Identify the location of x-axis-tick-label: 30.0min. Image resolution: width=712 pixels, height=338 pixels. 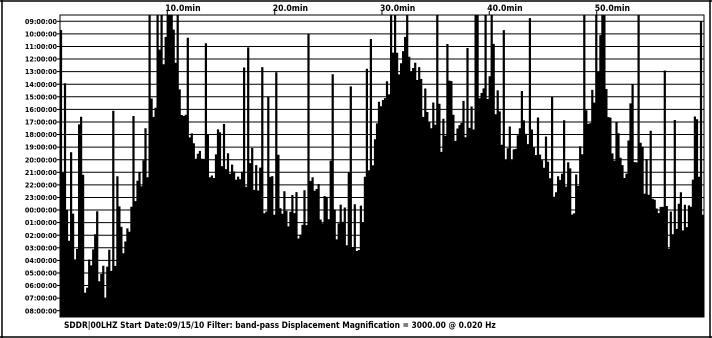
(397, 9).